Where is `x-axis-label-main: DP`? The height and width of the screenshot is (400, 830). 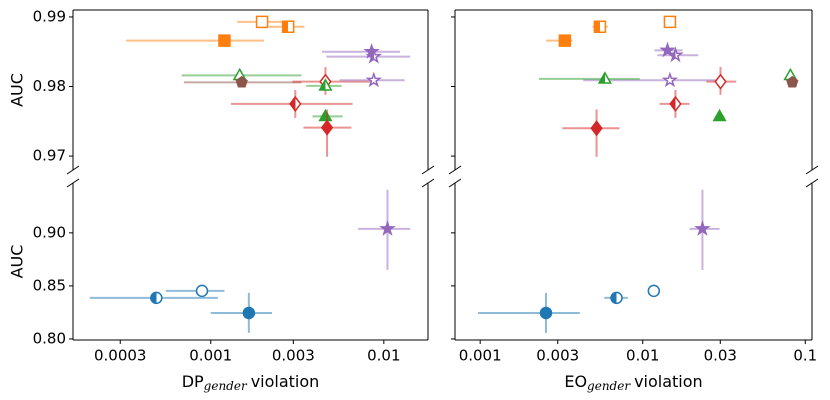 x-axis-label-main: DP is located at coordinates (193, 381).